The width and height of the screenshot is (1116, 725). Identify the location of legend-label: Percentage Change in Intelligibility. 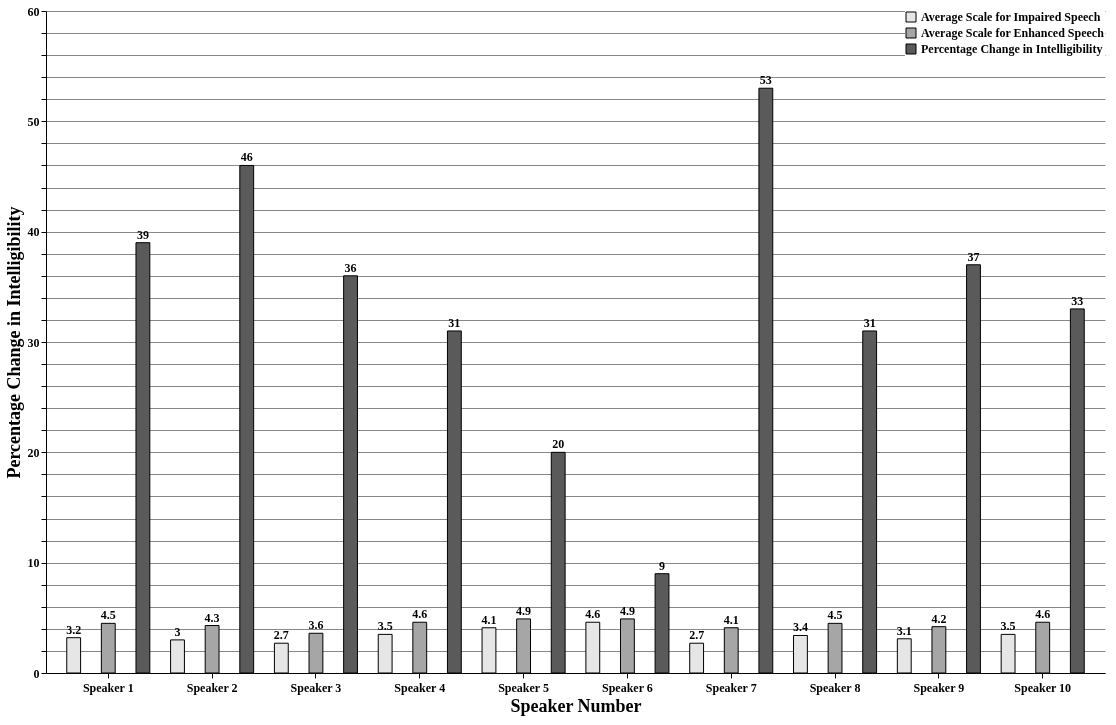
(1012, 49).